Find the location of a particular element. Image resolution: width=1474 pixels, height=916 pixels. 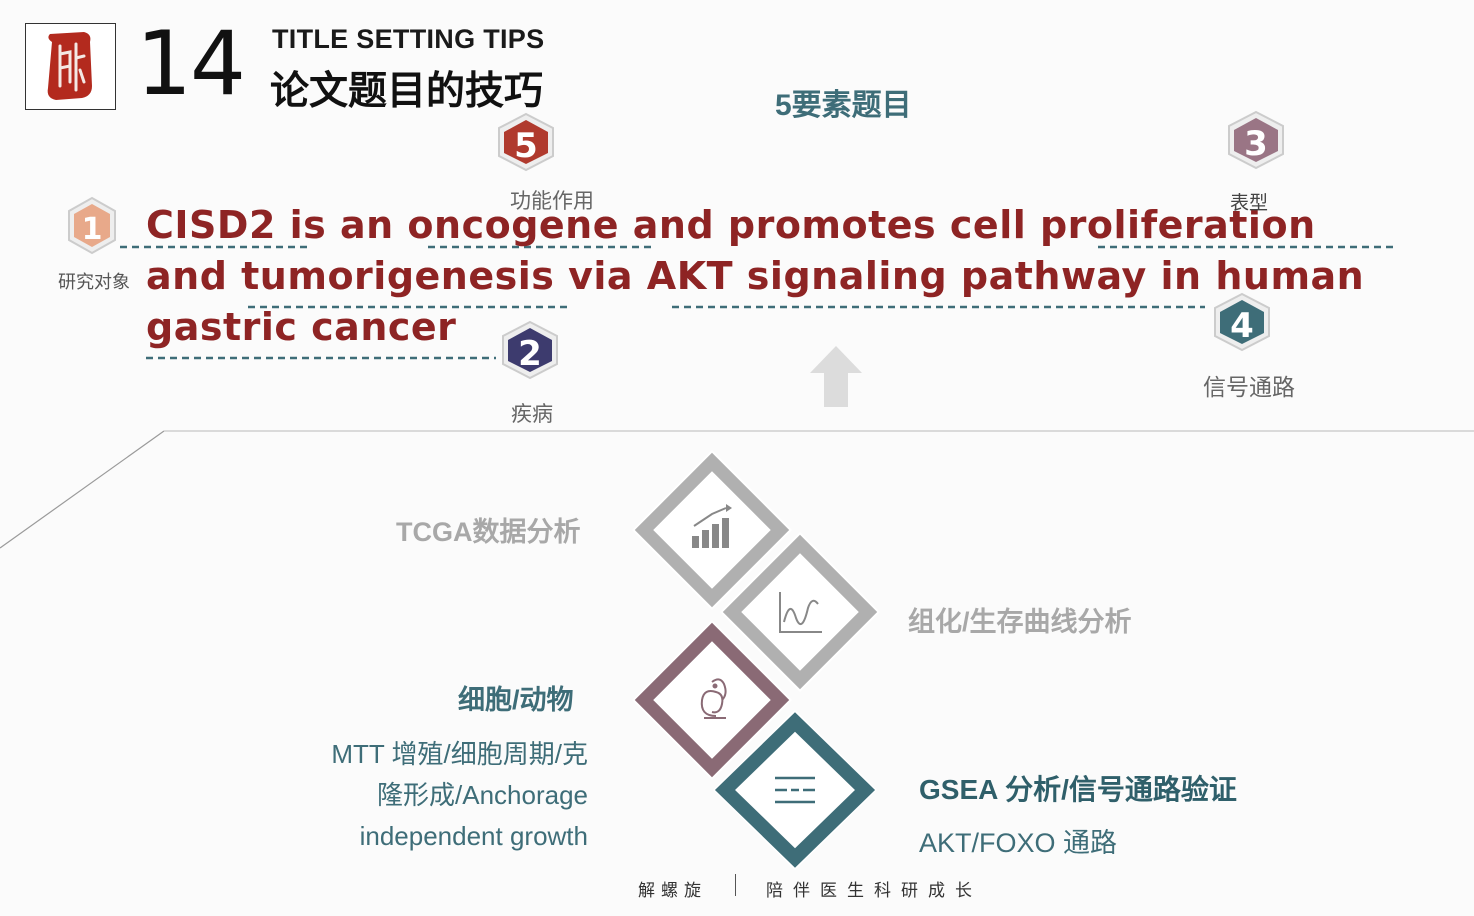

diamond-cell is located at coordinates (712, 700).